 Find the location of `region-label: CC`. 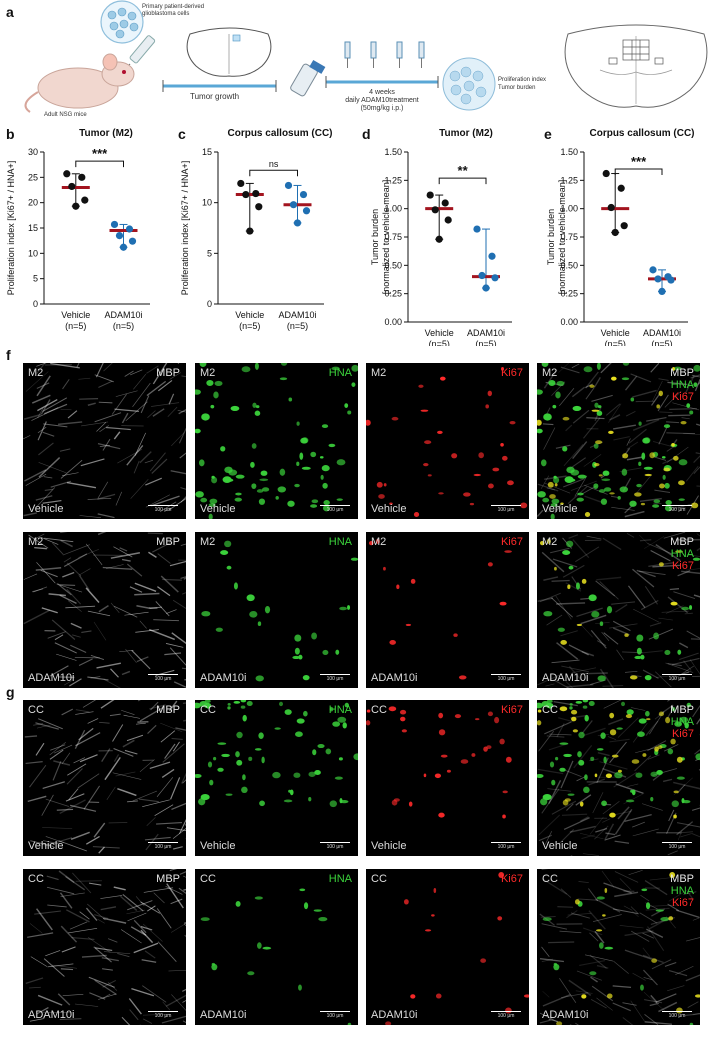

region-label: CC is located at coordinates (550, 710).